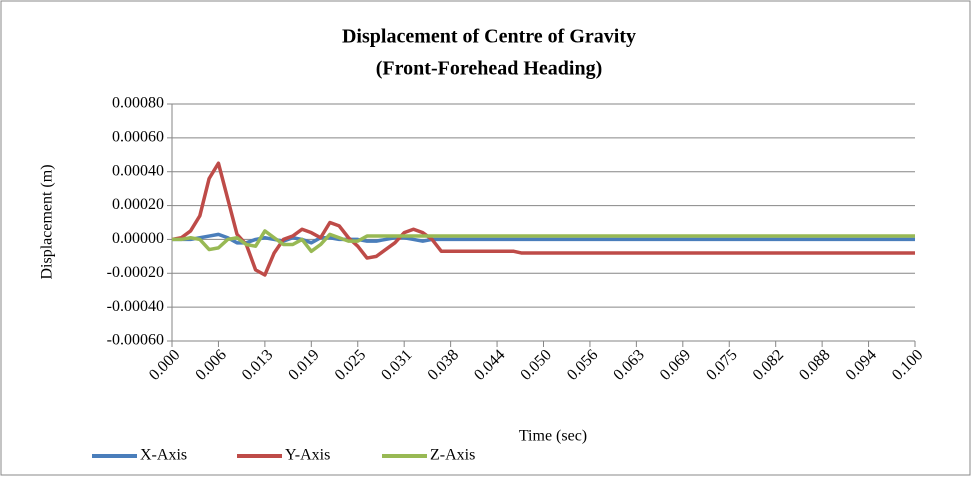 The width and height of the screenshot is (973, 478). I want to click on y-tick-label: 0.00000, so click(138, 238).